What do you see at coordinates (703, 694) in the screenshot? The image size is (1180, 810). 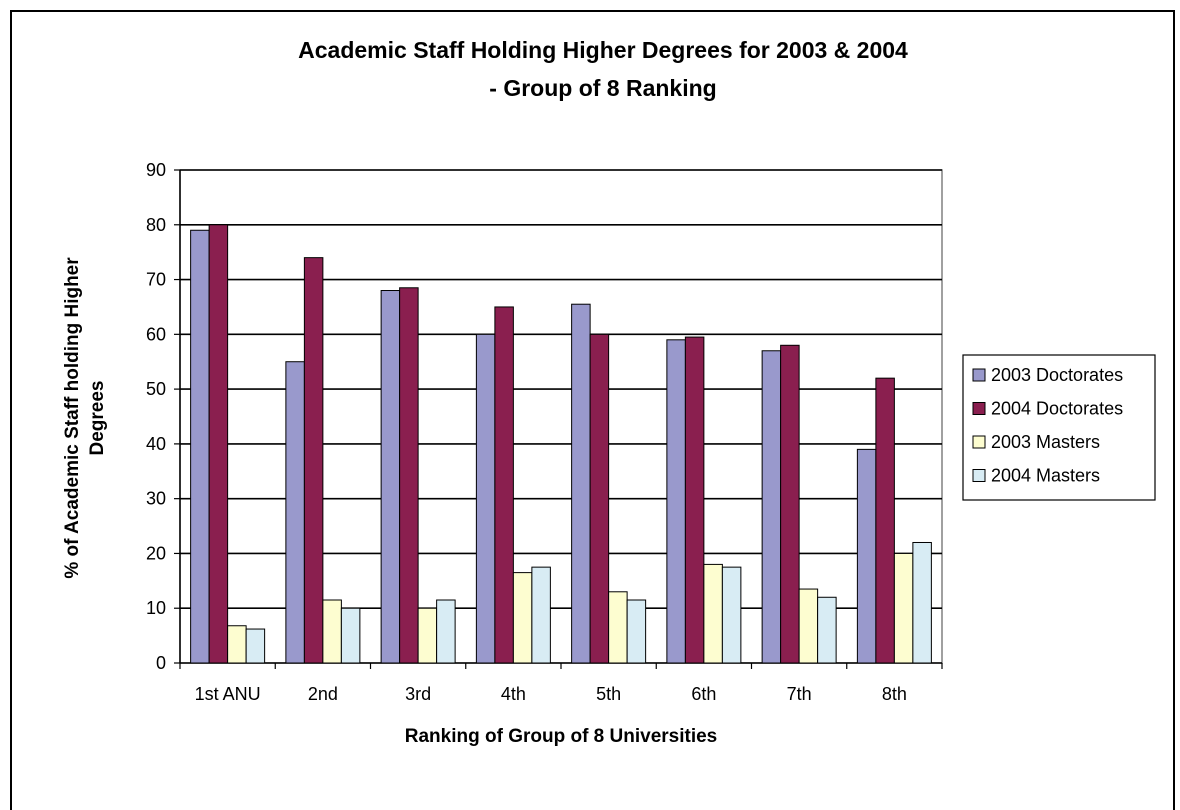 I see `x-tick-label: 6th` at bounding box center [703, 694].